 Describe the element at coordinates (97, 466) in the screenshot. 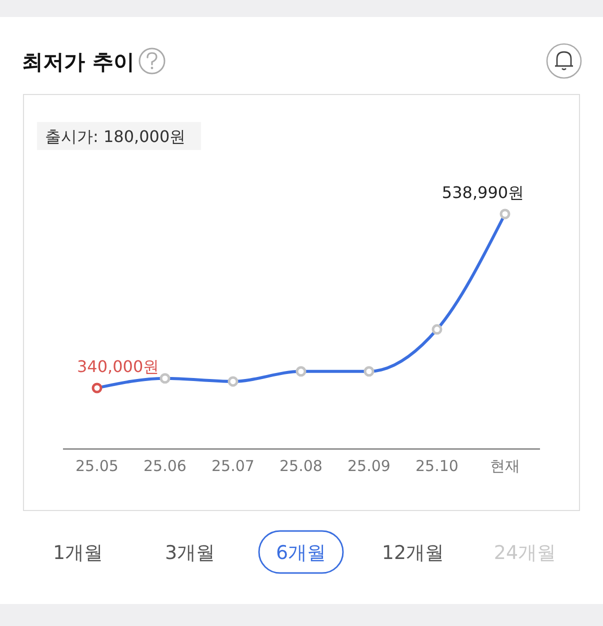

I see `x-tick-label: 25.05` at that location.